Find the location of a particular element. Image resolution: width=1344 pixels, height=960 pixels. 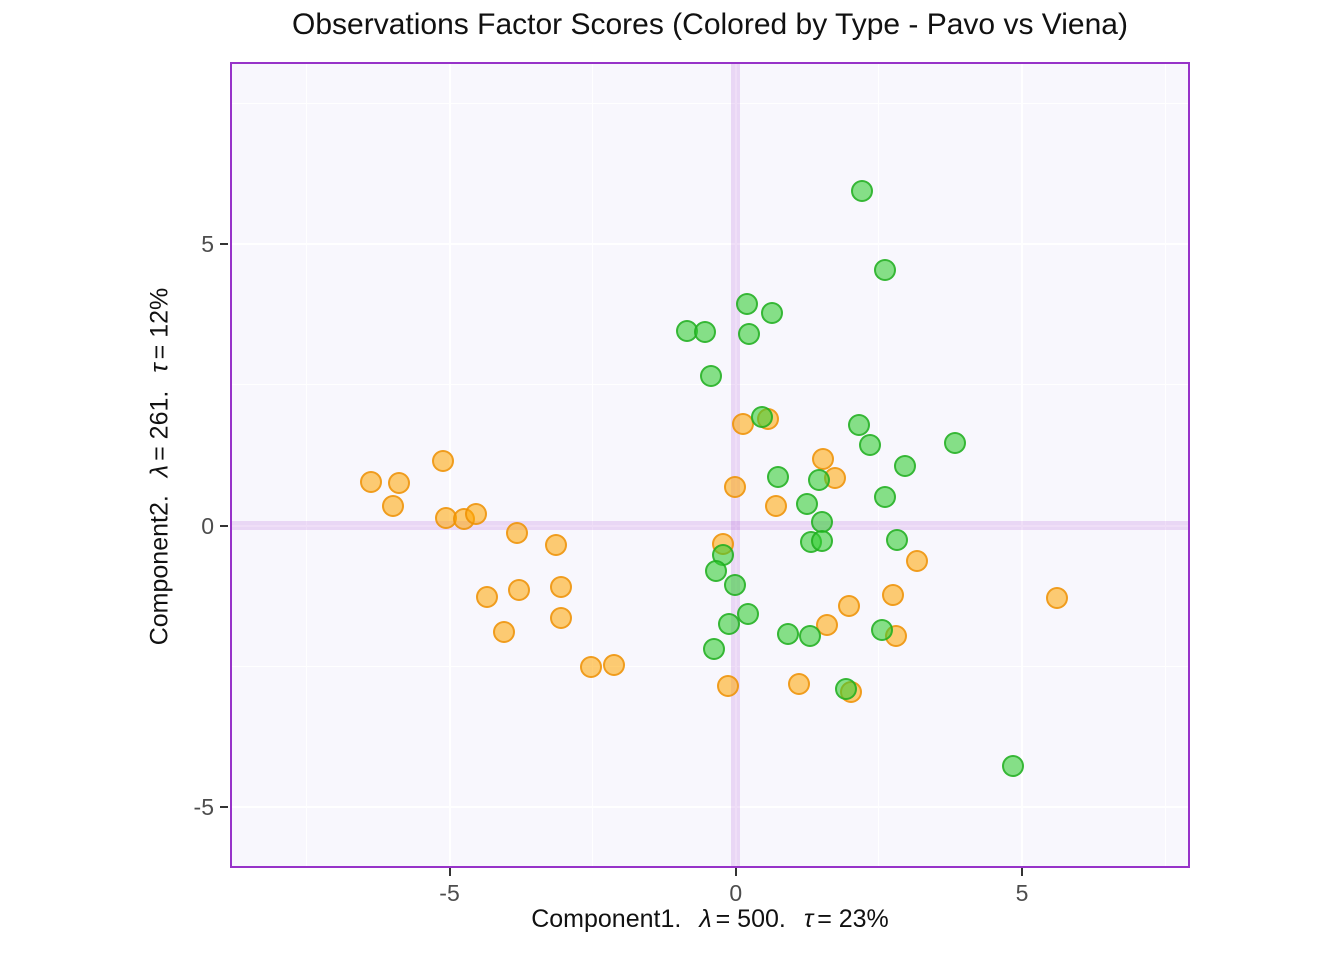

y-tick-label: 0 is located at coordinates (207, 525).